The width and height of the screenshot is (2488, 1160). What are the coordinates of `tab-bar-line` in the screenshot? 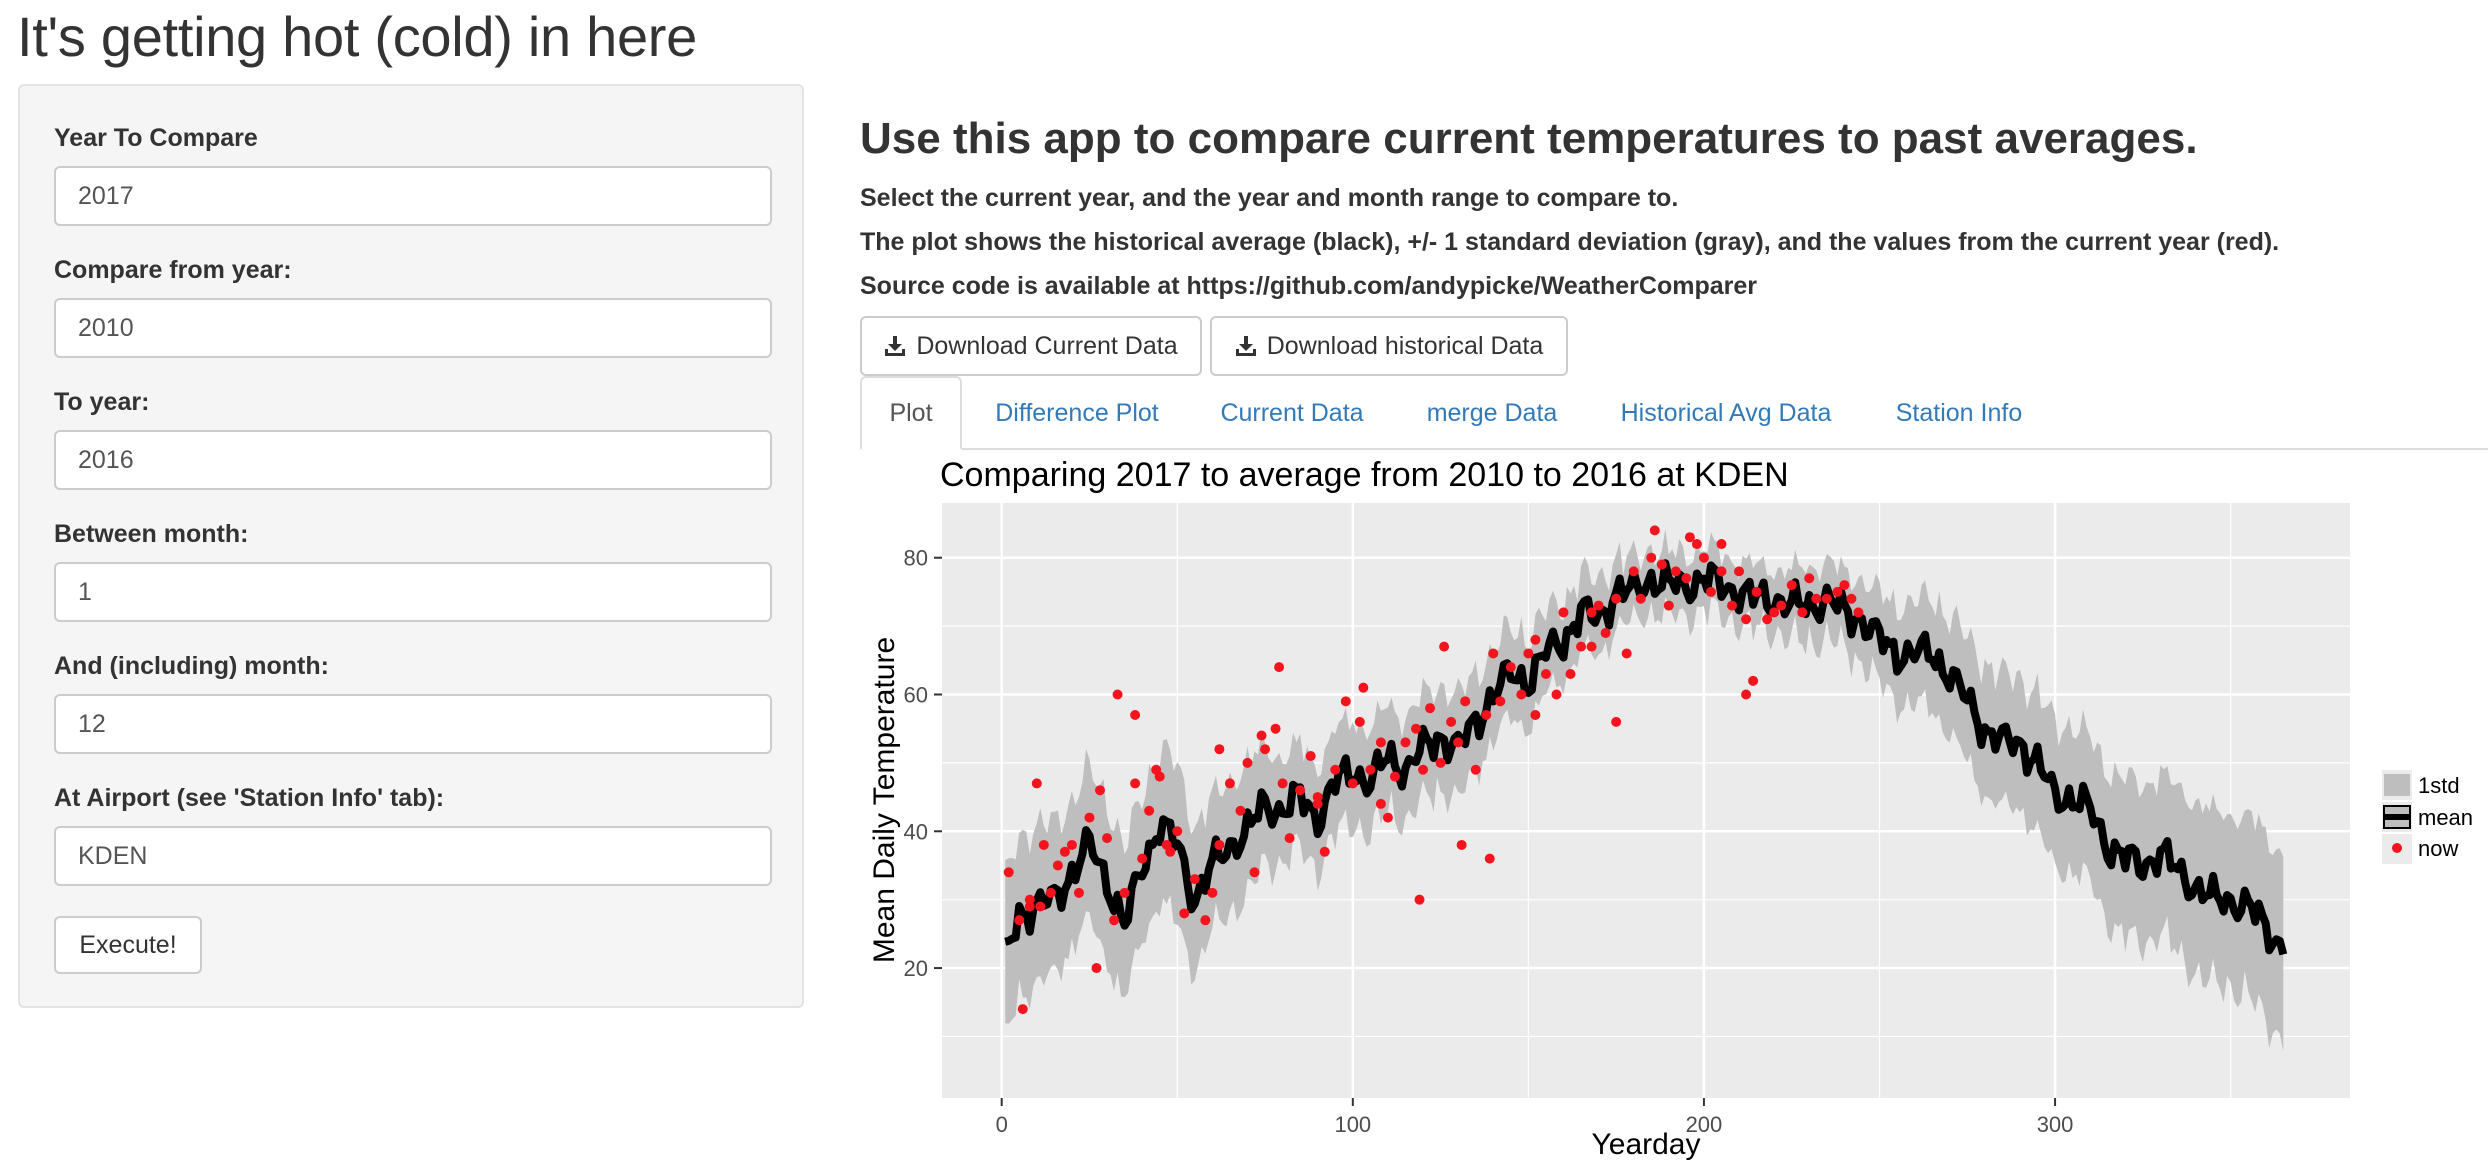 It's located at (1674, 449).